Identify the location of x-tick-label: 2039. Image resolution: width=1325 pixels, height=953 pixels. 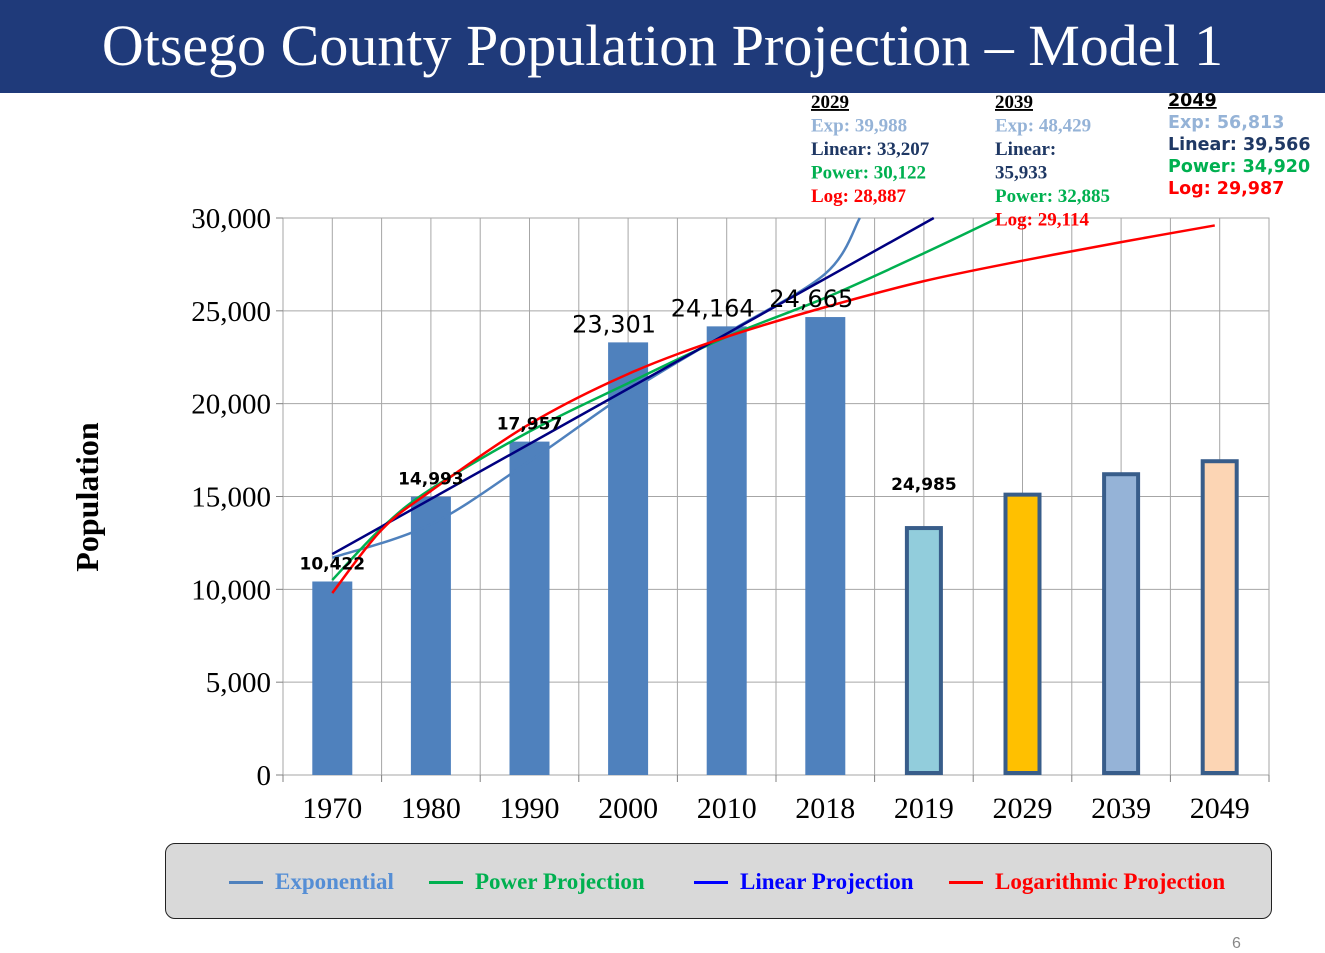
(1121, 808).